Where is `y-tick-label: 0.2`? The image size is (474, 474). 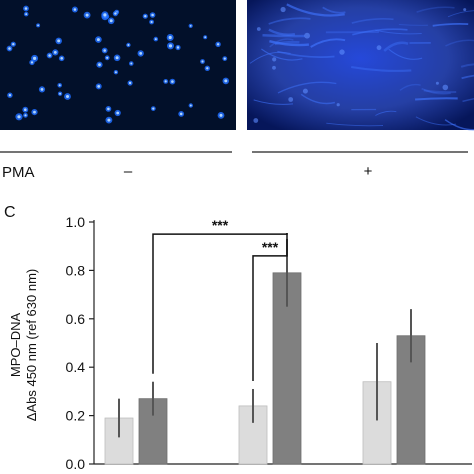 y-tick-label: 0.2 is located at coordinates (76, 416).